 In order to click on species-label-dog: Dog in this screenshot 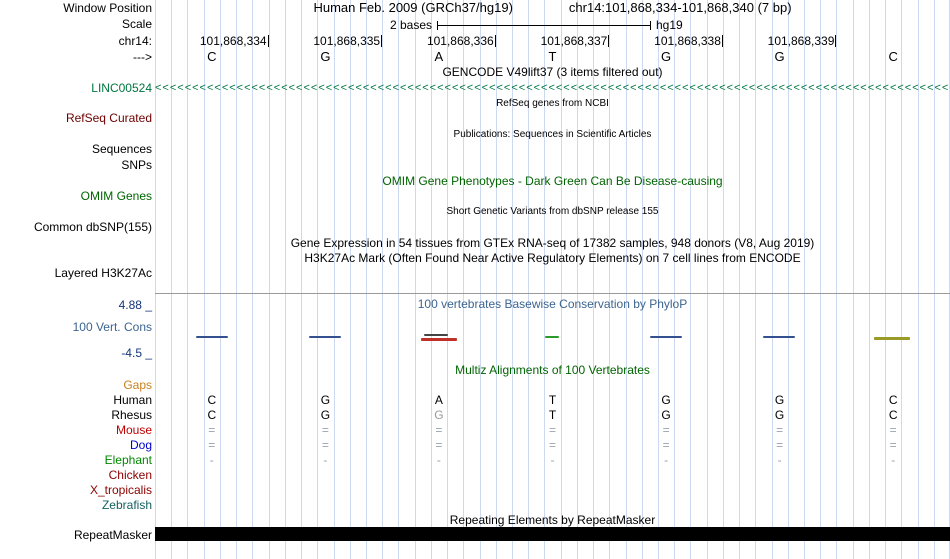, I will do `click(140, 445)`.